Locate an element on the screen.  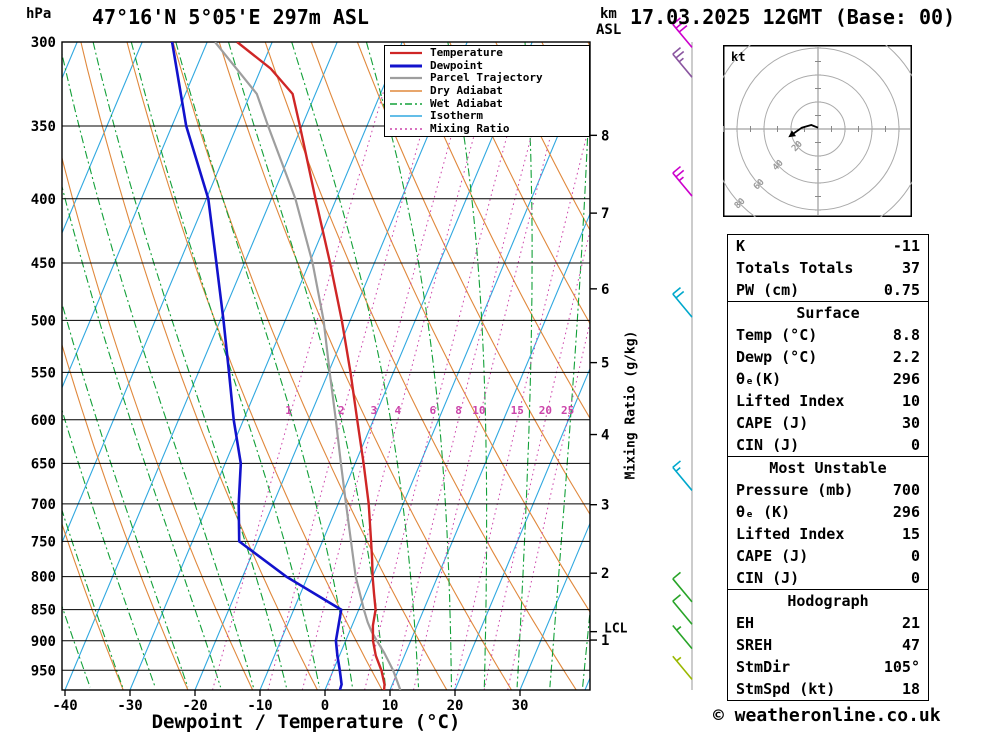
stats-label: Lifted Index is located at coordinates (790, 534).